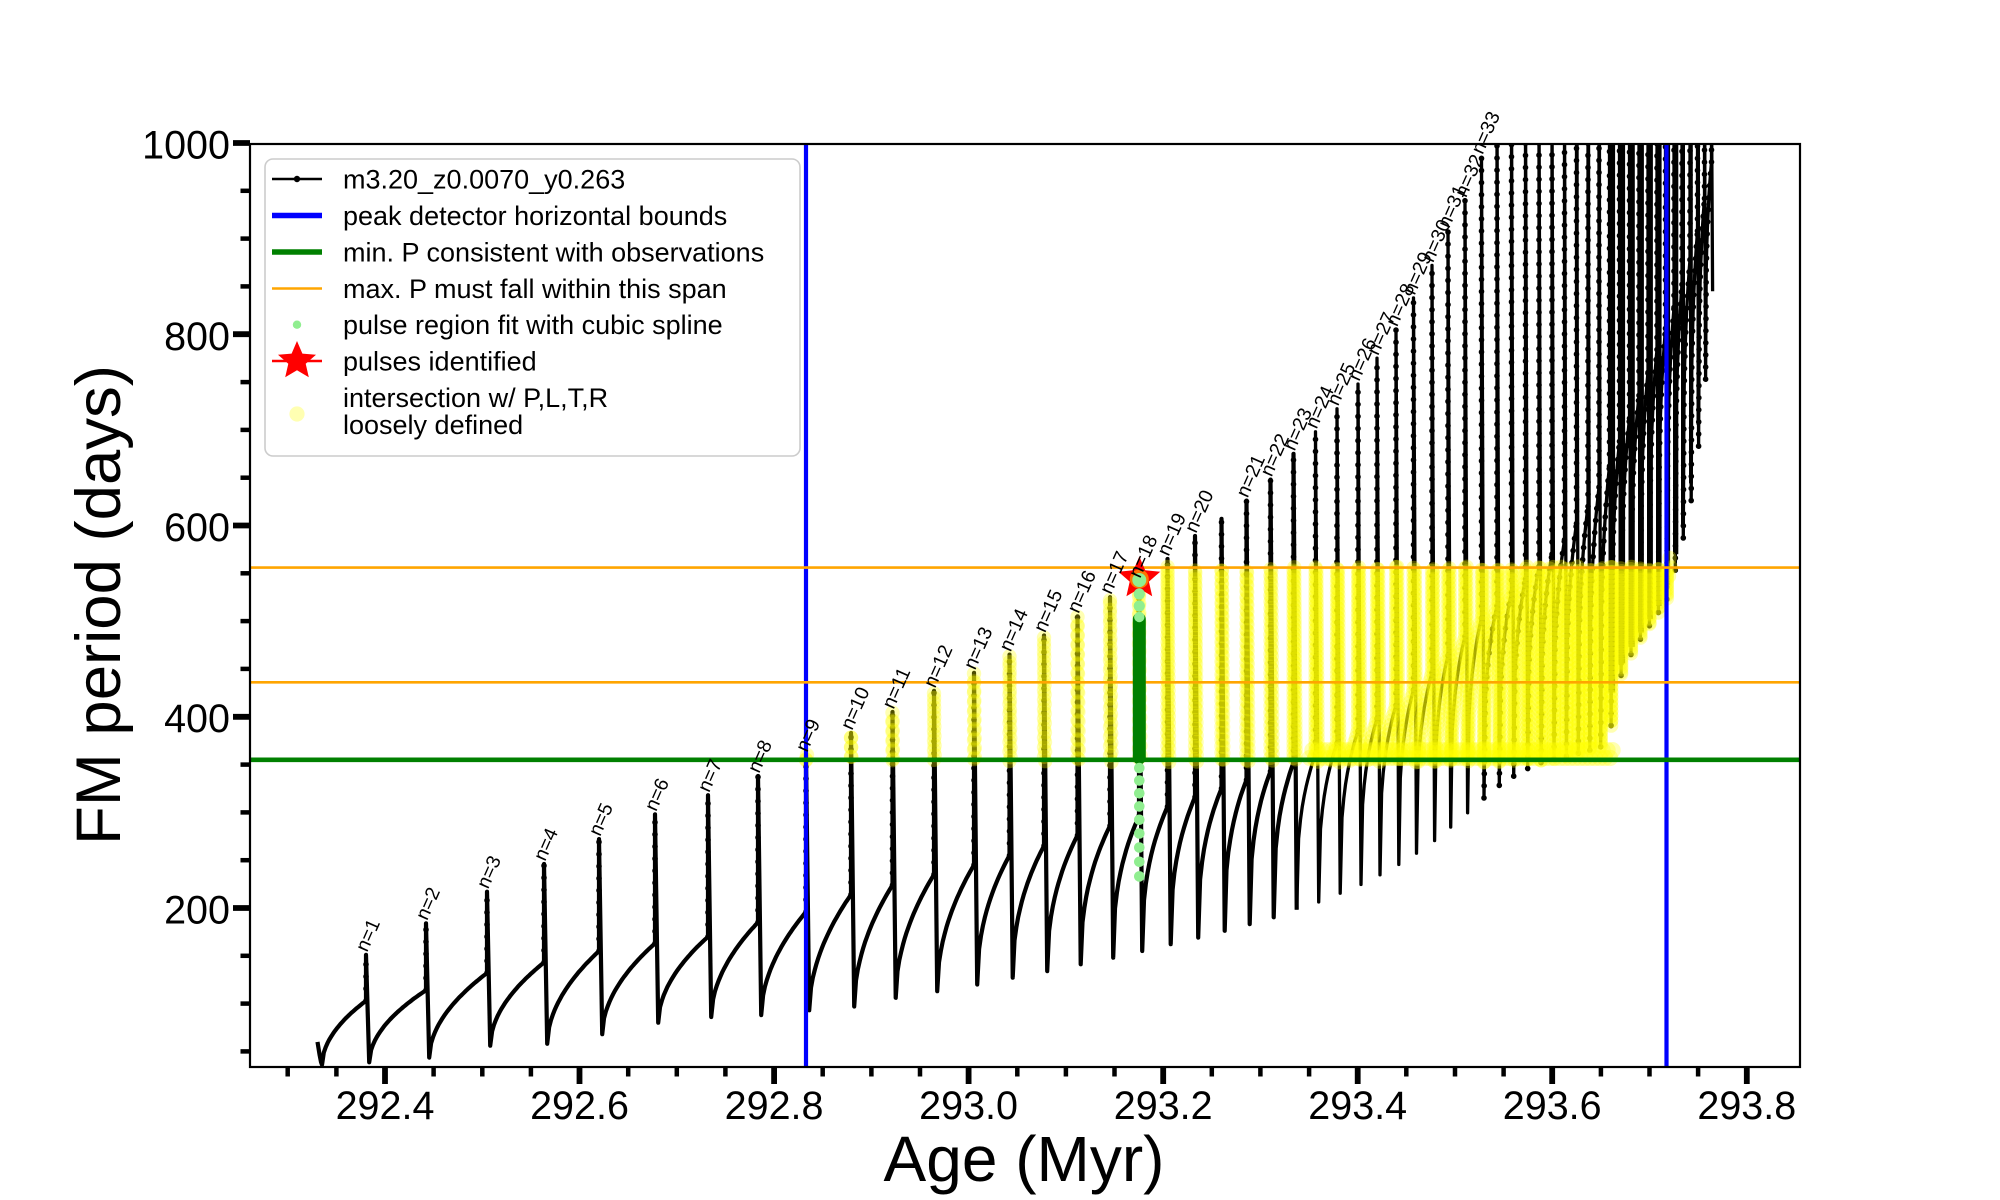 The height and width of the screenshot is (1200, 2000). What do you see at coordinates (1552, 1106) in the screenshot?
I see `svg-text: 293.6` at bounding box center [1552, 1106].